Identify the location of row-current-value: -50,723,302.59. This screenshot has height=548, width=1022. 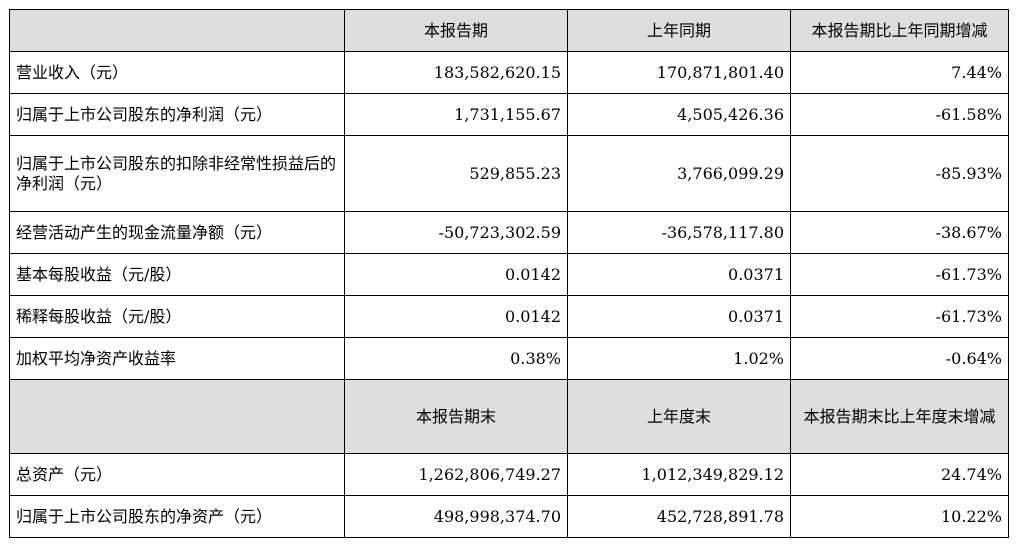
(456, 232).